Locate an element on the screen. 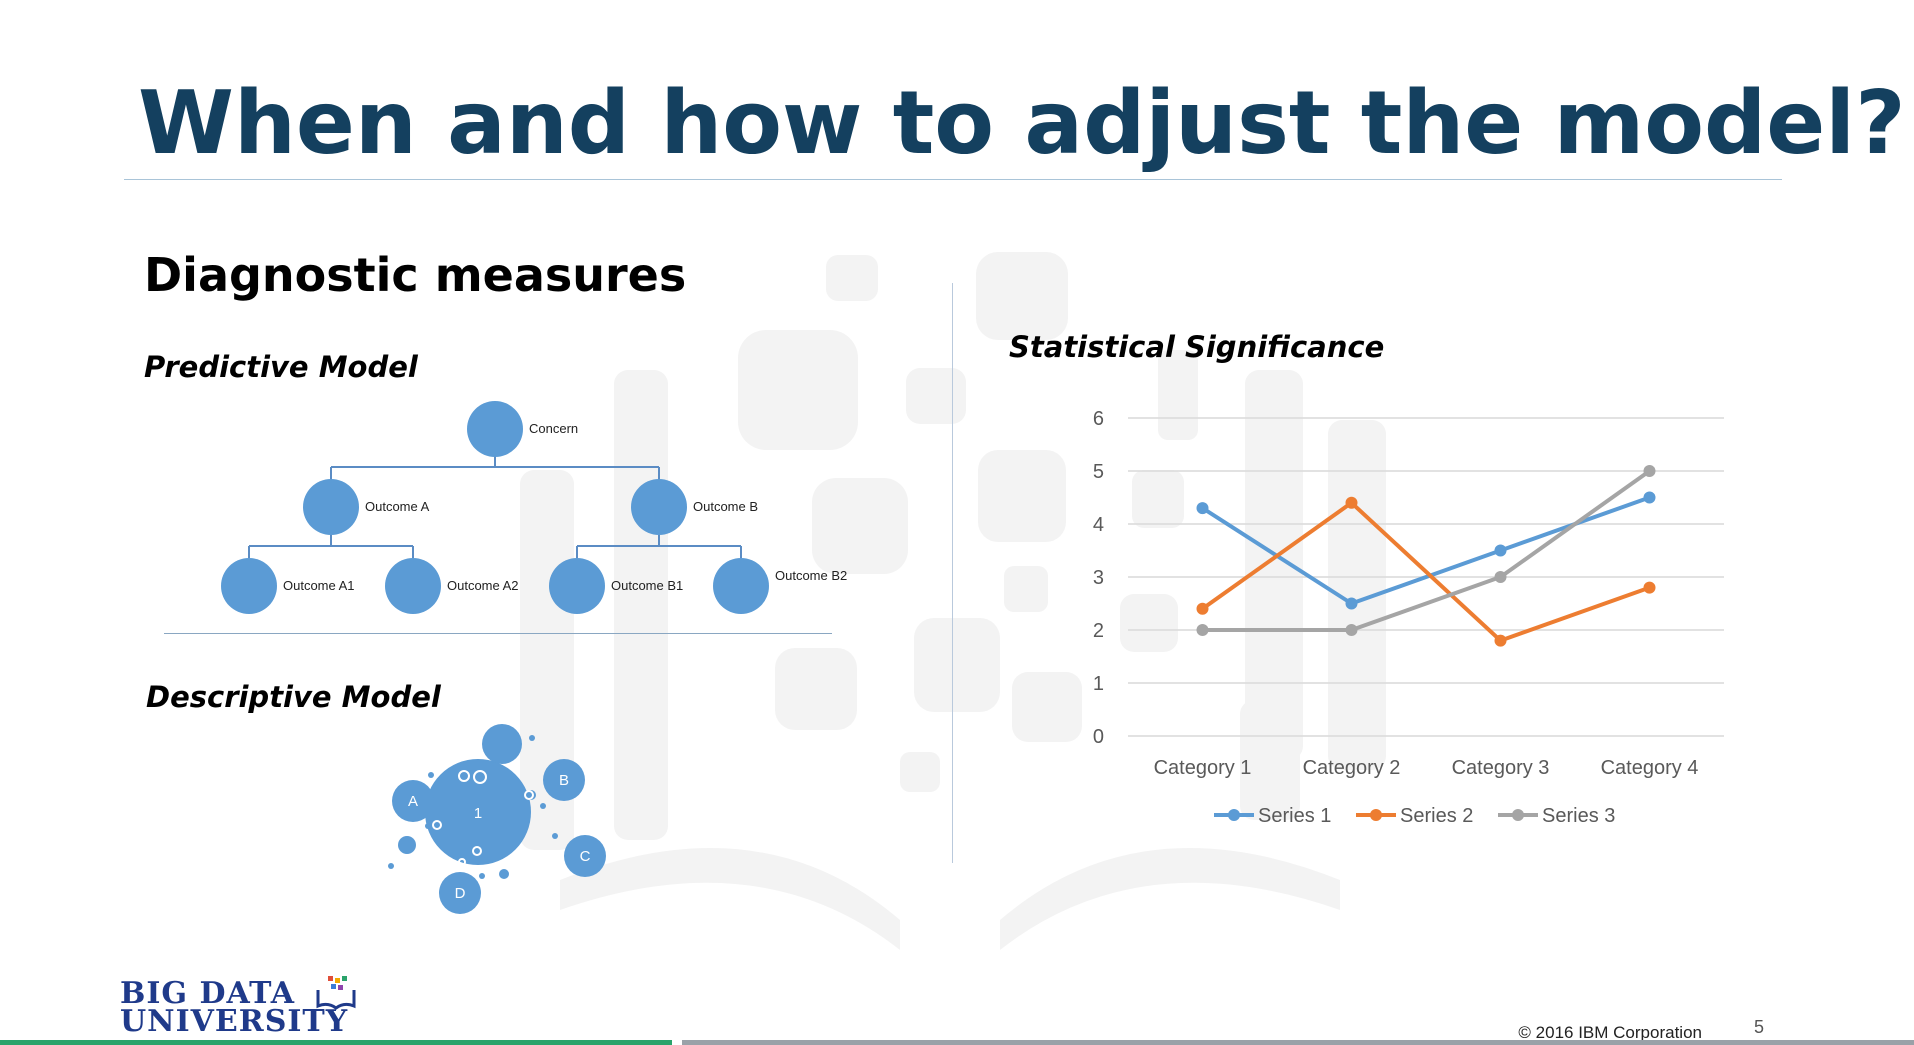 This screenshot has height=1045, width=1914. predictive-model-label: Predictive Model is located at coordinates (281, 367).